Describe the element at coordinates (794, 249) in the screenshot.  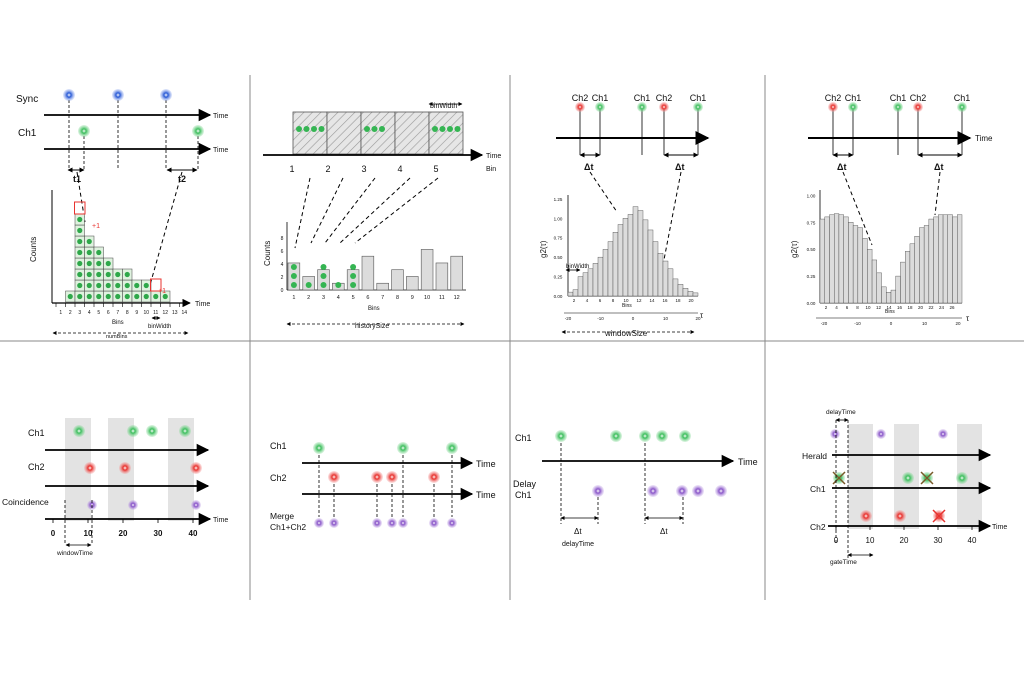
I see `g2-axis-label: g2(τ)` at that location.